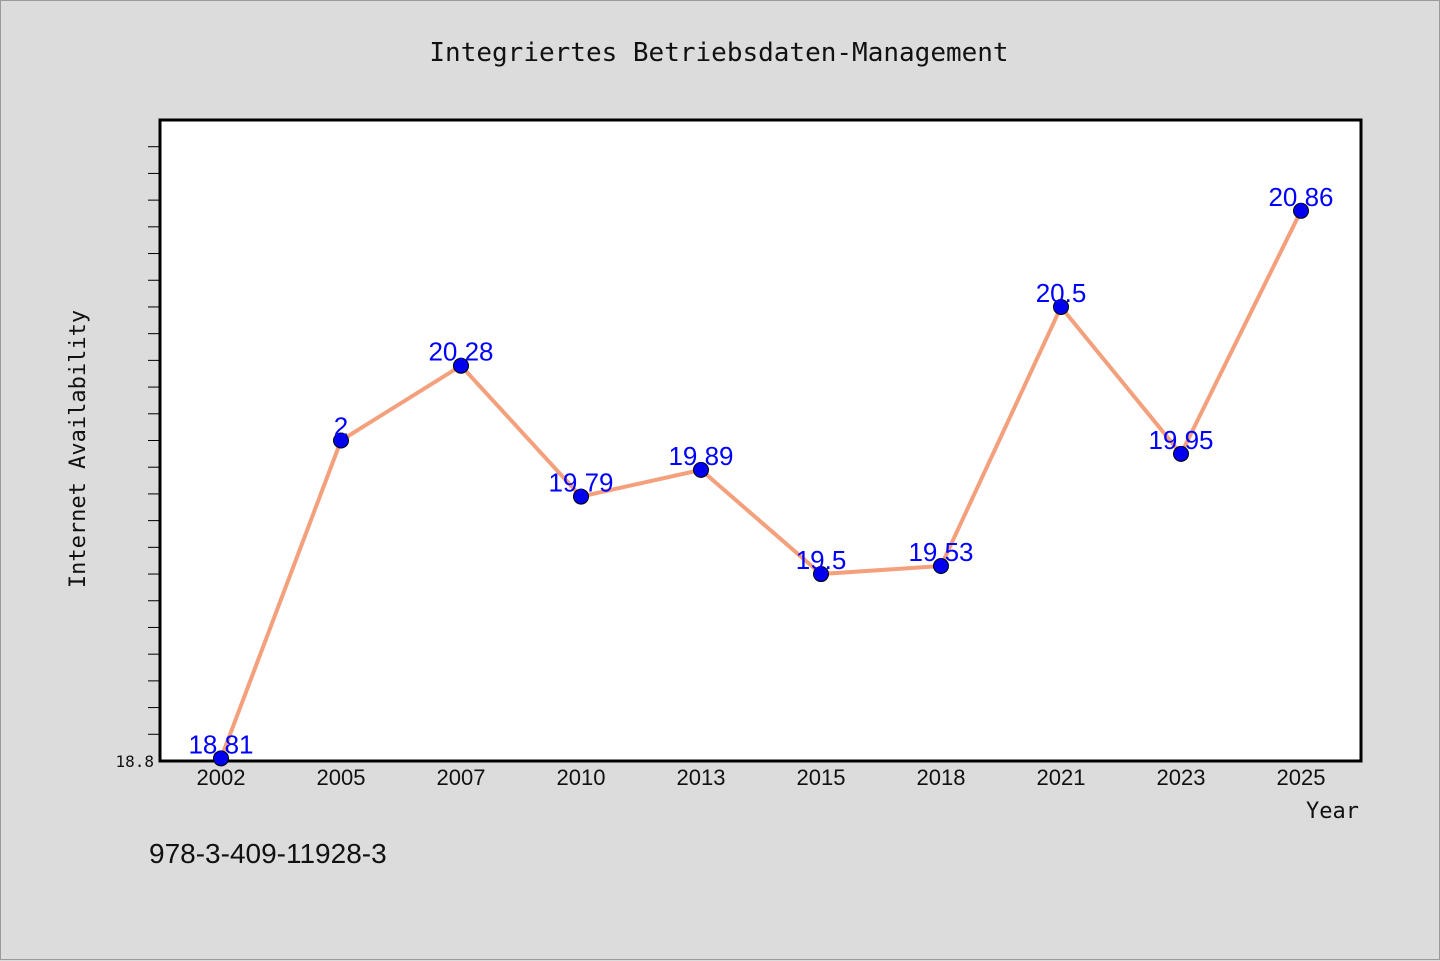 This screenshot has width=1440, height=961. Describe the element at coordinates (341, 777) in the screenshot. I see `x-tick-label: 2005` at that location.